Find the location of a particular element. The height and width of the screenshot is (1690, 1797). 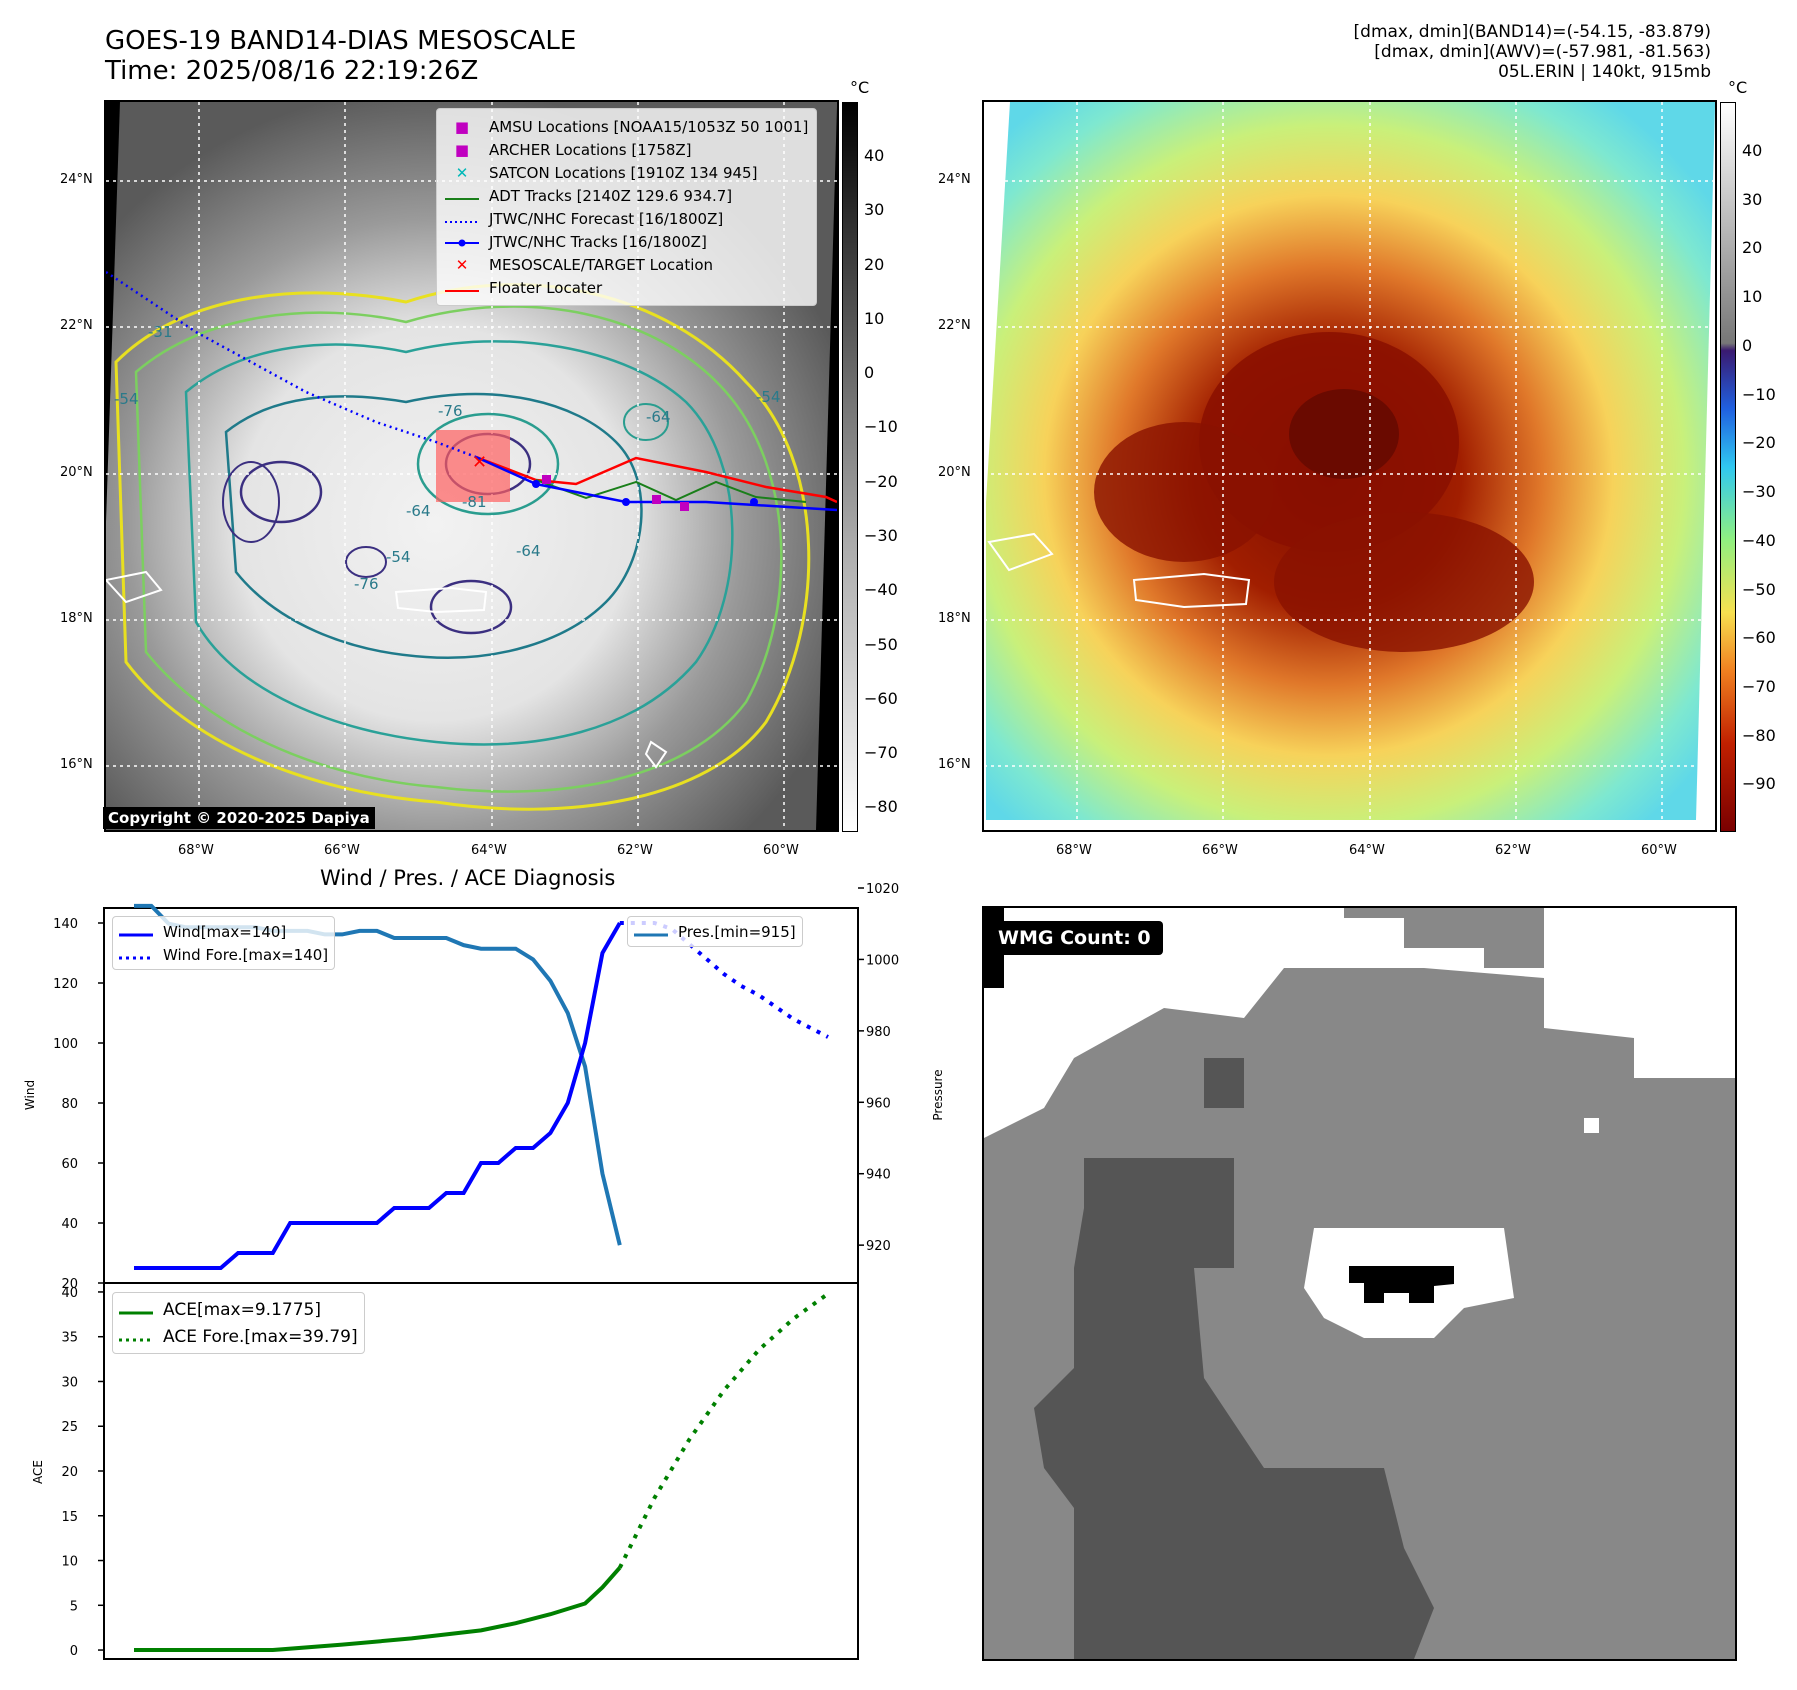

legend-forecast: JTWC/NHC Forecast [16/1800Z] is located at coordinates (584, 218).